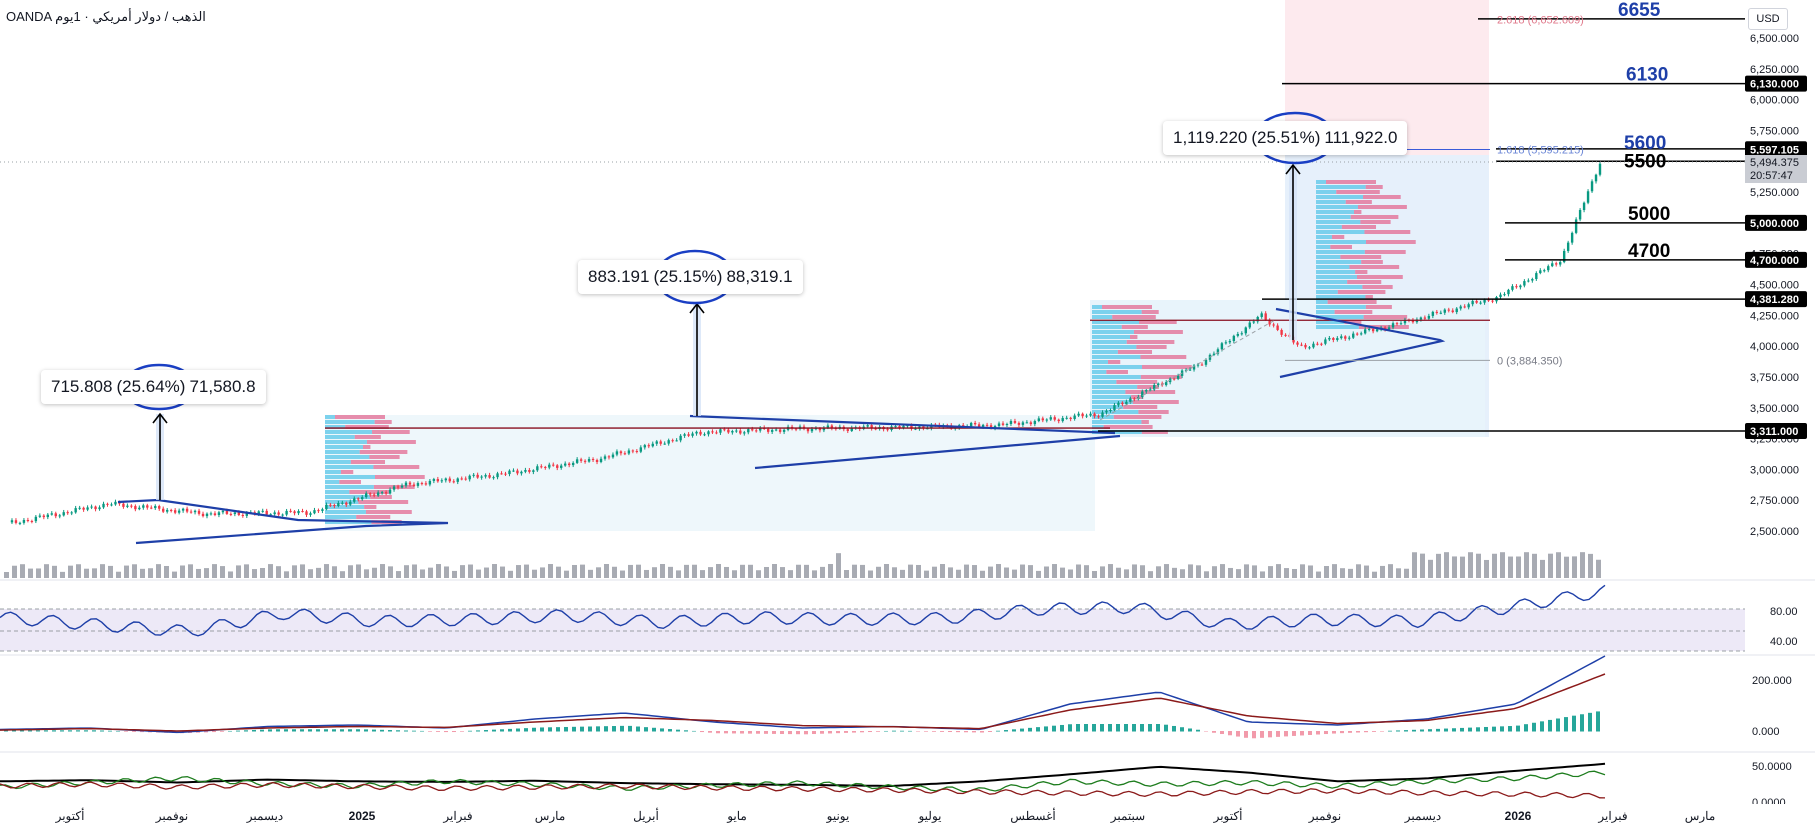  I want to click on y-tick-label: 4,250.000, so click(1774, 316).